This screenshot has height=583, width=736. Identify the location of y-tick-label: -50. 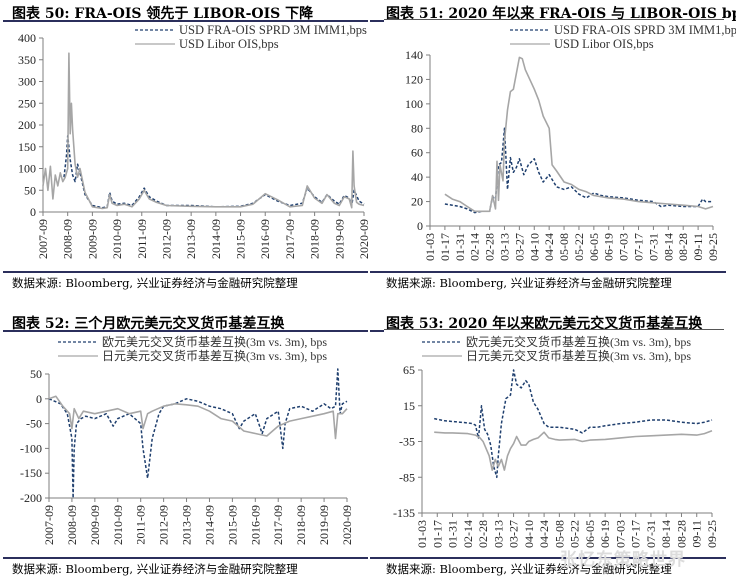
(34, 424).